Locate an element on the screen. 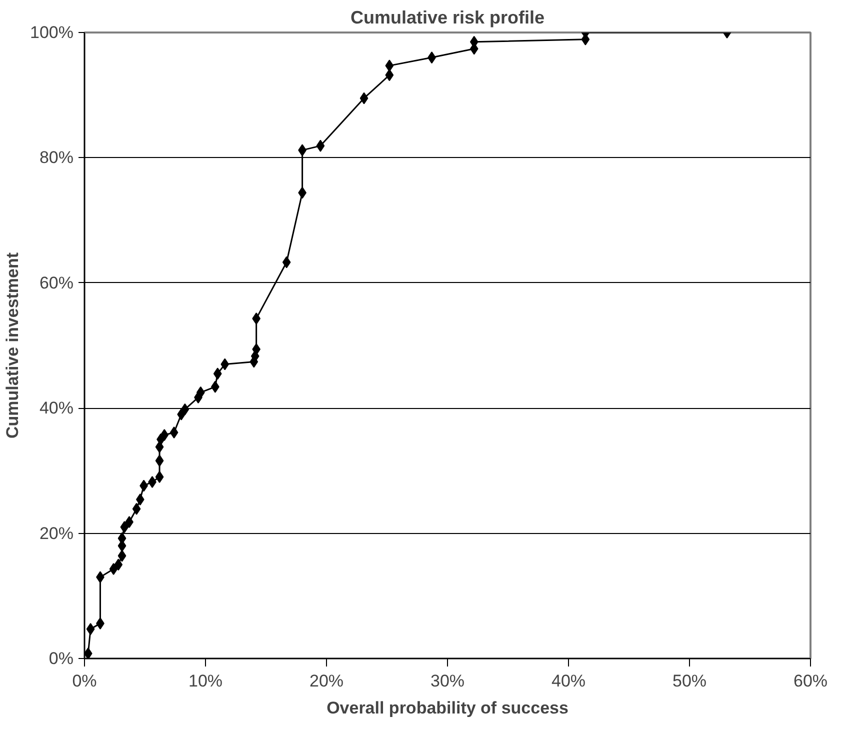 The image size is (853, 732). x-tick-label: 30% is located at coordinates (447, 681).